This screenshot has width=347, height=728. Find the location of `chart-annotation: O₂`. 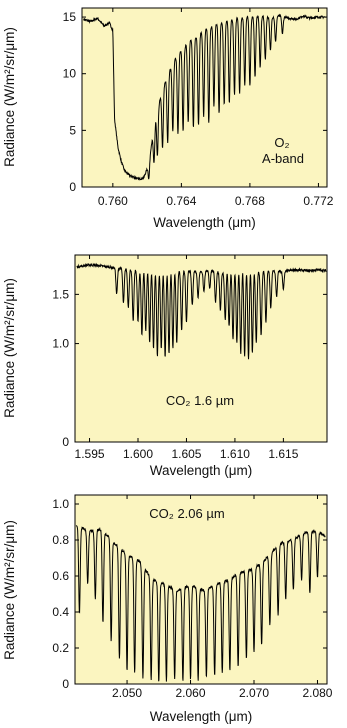

chart-annotation: O₂ is located at coordinates (281, 142).